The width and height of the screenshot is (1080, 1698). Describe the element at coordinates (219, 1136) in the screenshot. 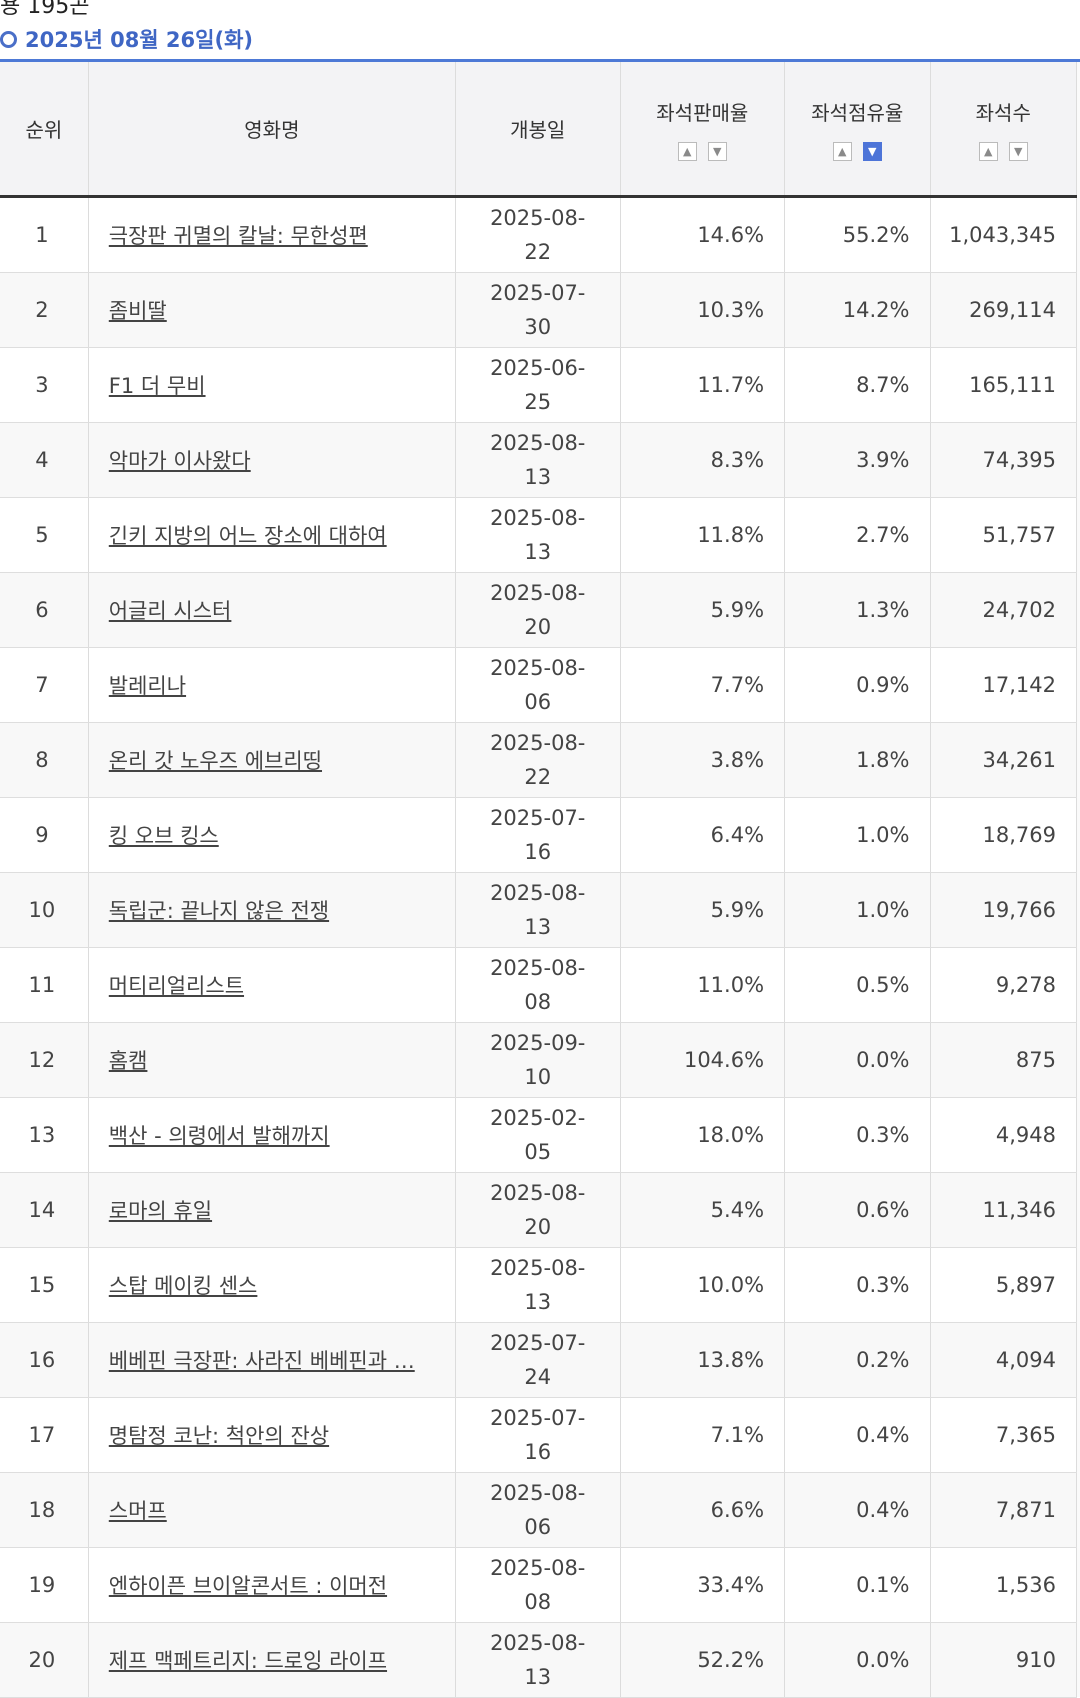

I see `movie-title-link: 백산 - 의령에서 발해까지` at that location.